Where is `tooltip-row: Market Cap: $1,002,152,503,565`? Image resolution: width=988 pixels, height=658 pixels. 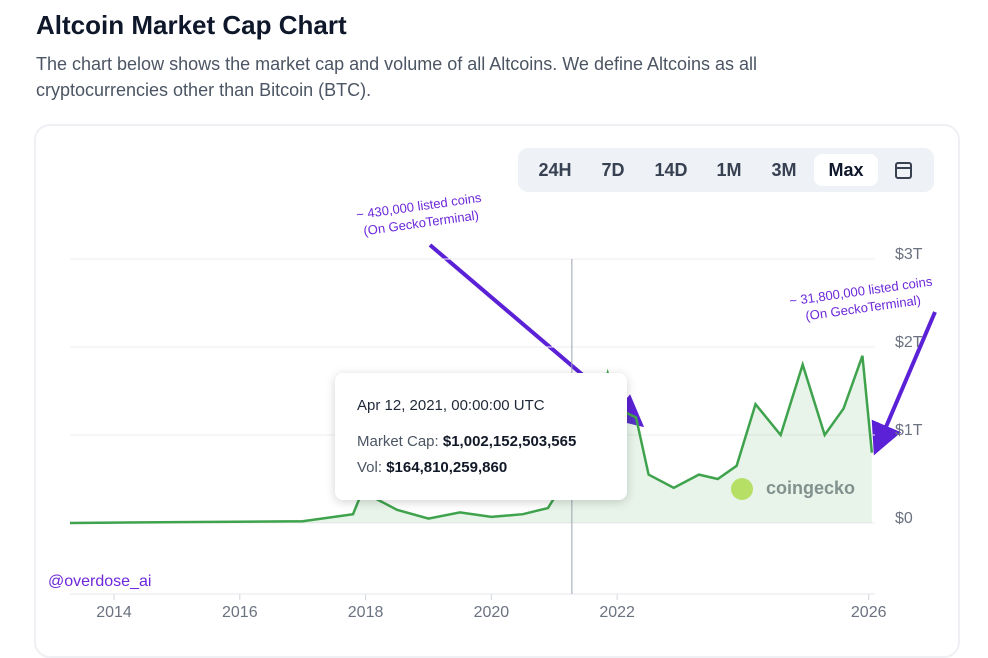
tooltip-row: Market Cap: $1,002,152,503,565 is located at coordinates (466, 441).